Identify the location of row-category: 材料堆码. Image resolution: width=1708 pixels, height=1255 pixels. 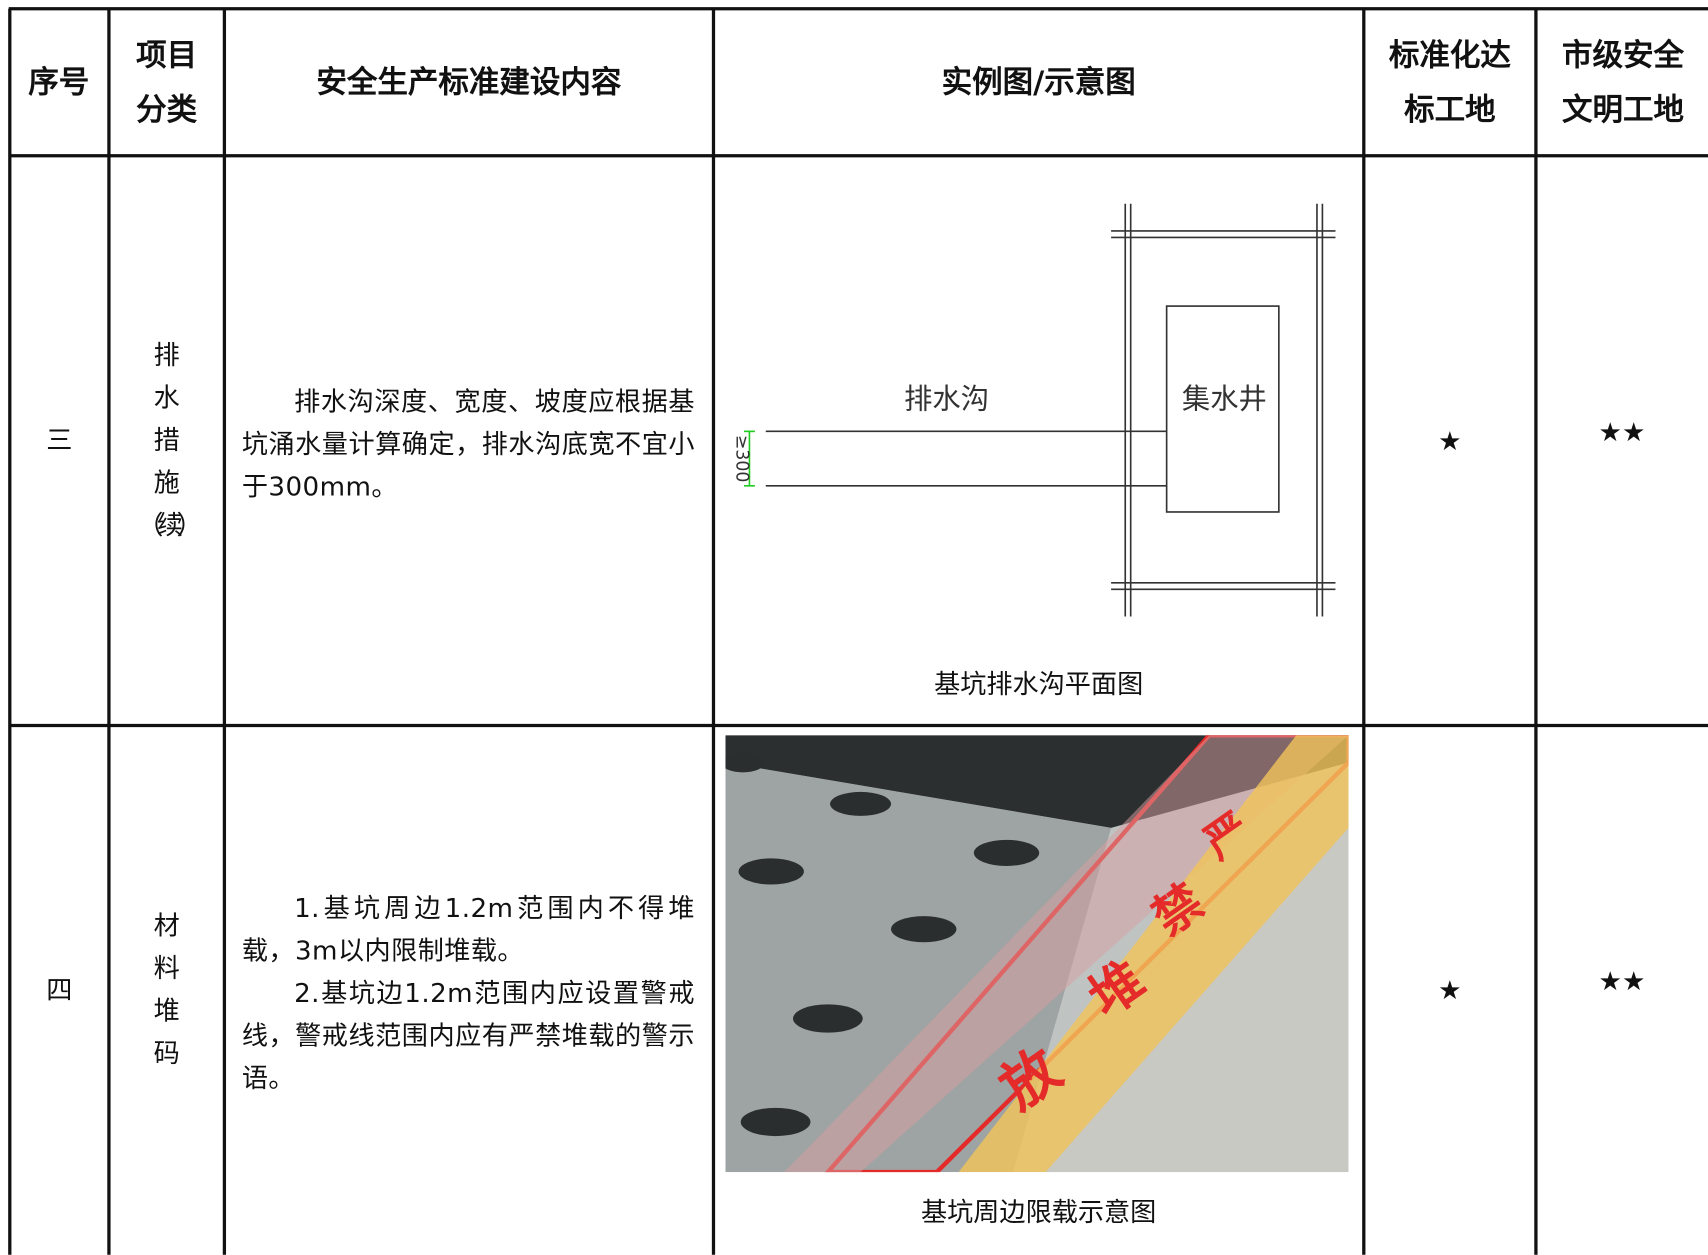
(166, 989).